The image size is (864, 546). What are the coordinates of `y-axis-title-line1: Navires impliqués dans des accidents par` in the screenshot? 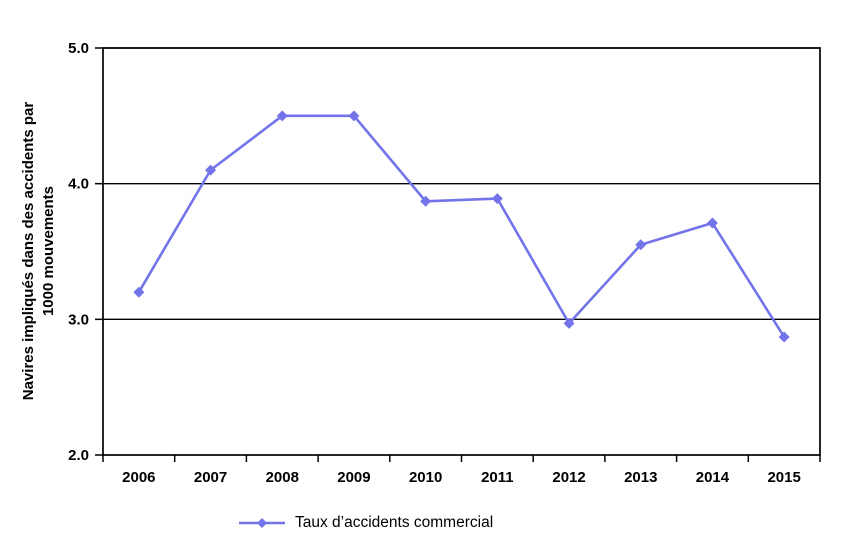 It's located at (28, 251).